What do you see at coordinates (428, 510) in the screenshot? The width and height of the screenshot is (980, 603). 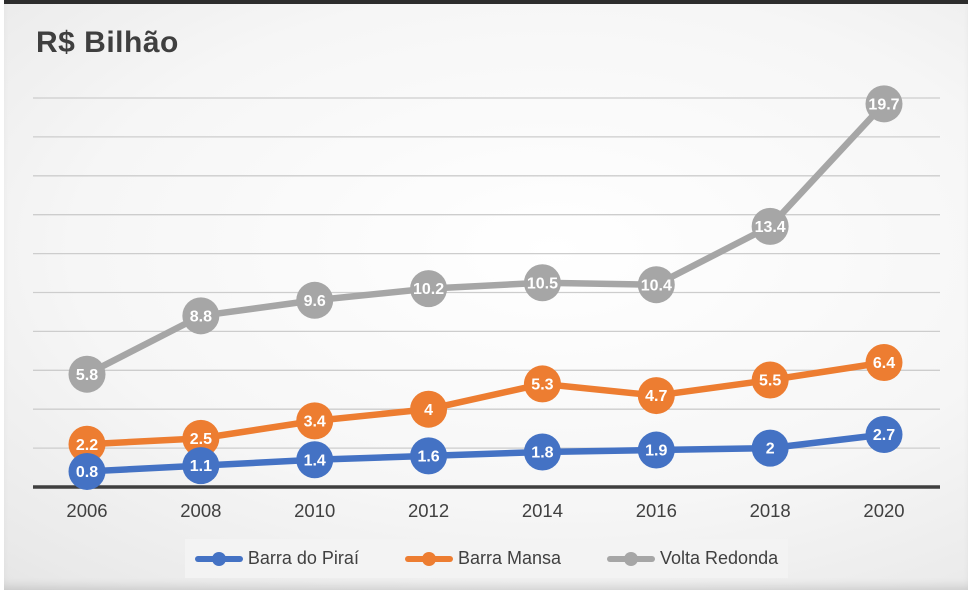 I see `x-axis-label: 2012` at bounding box center [428, 510].